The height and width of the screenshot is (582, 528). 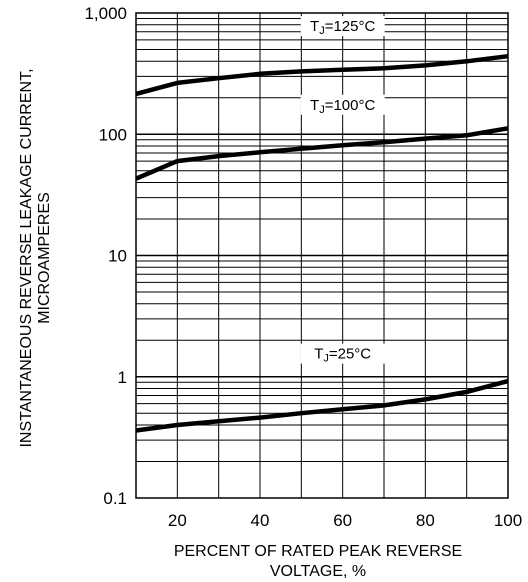 I want to click on series-label-2: TJ=25°C, so click(x=342, y=355).